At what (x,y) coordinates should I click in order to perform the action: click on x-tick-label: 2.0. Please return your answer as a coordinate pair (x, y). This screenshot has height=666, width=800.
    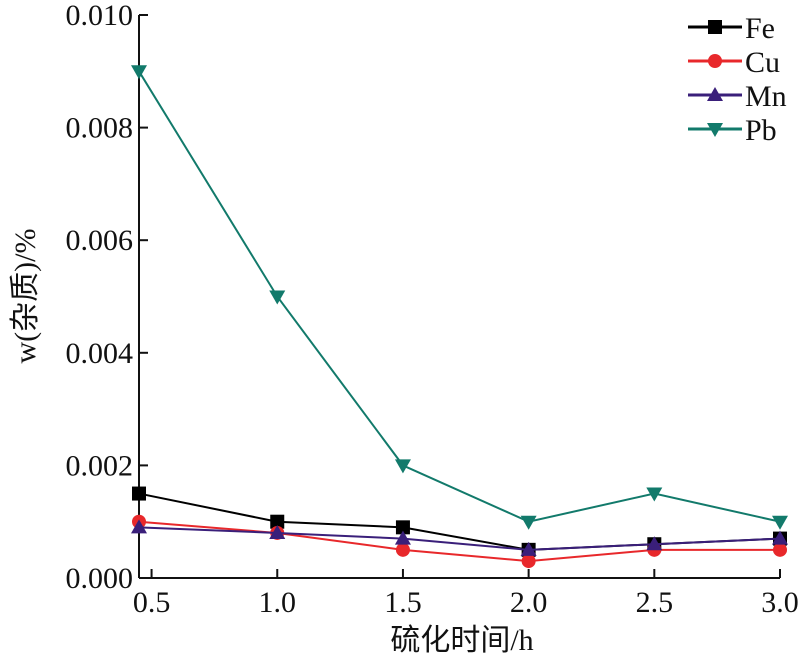
    Looking at the image, I should click on (529, 602).